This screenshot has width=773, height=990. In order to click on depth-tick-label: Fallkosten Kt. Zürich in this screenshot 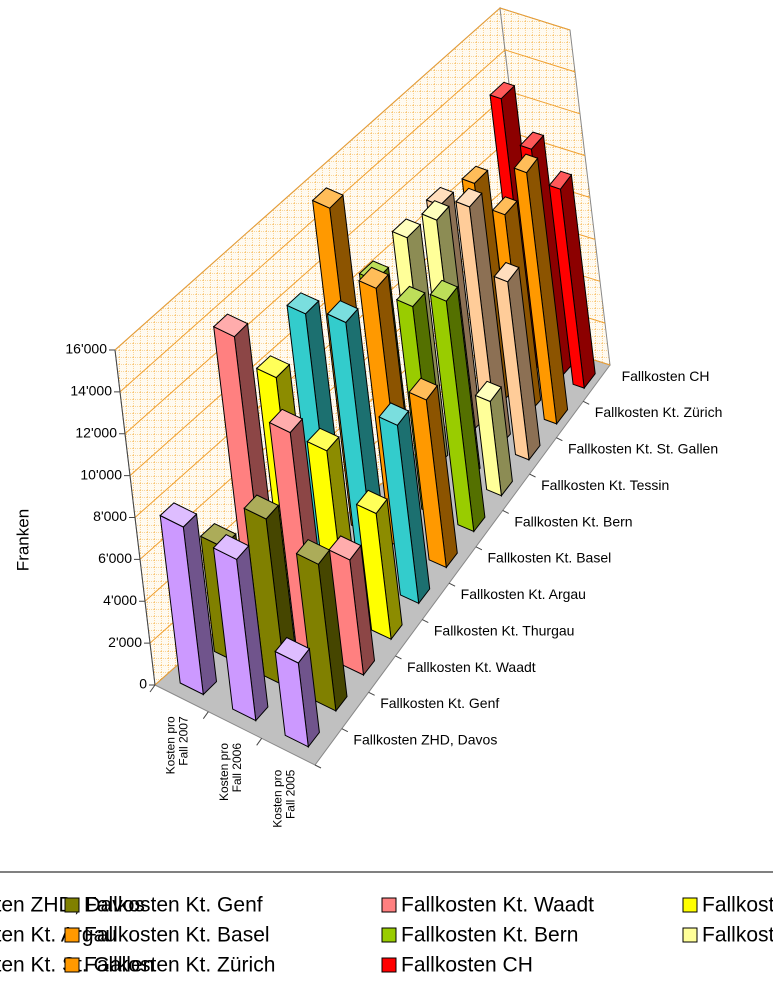, I will do `click(659, 412)`.